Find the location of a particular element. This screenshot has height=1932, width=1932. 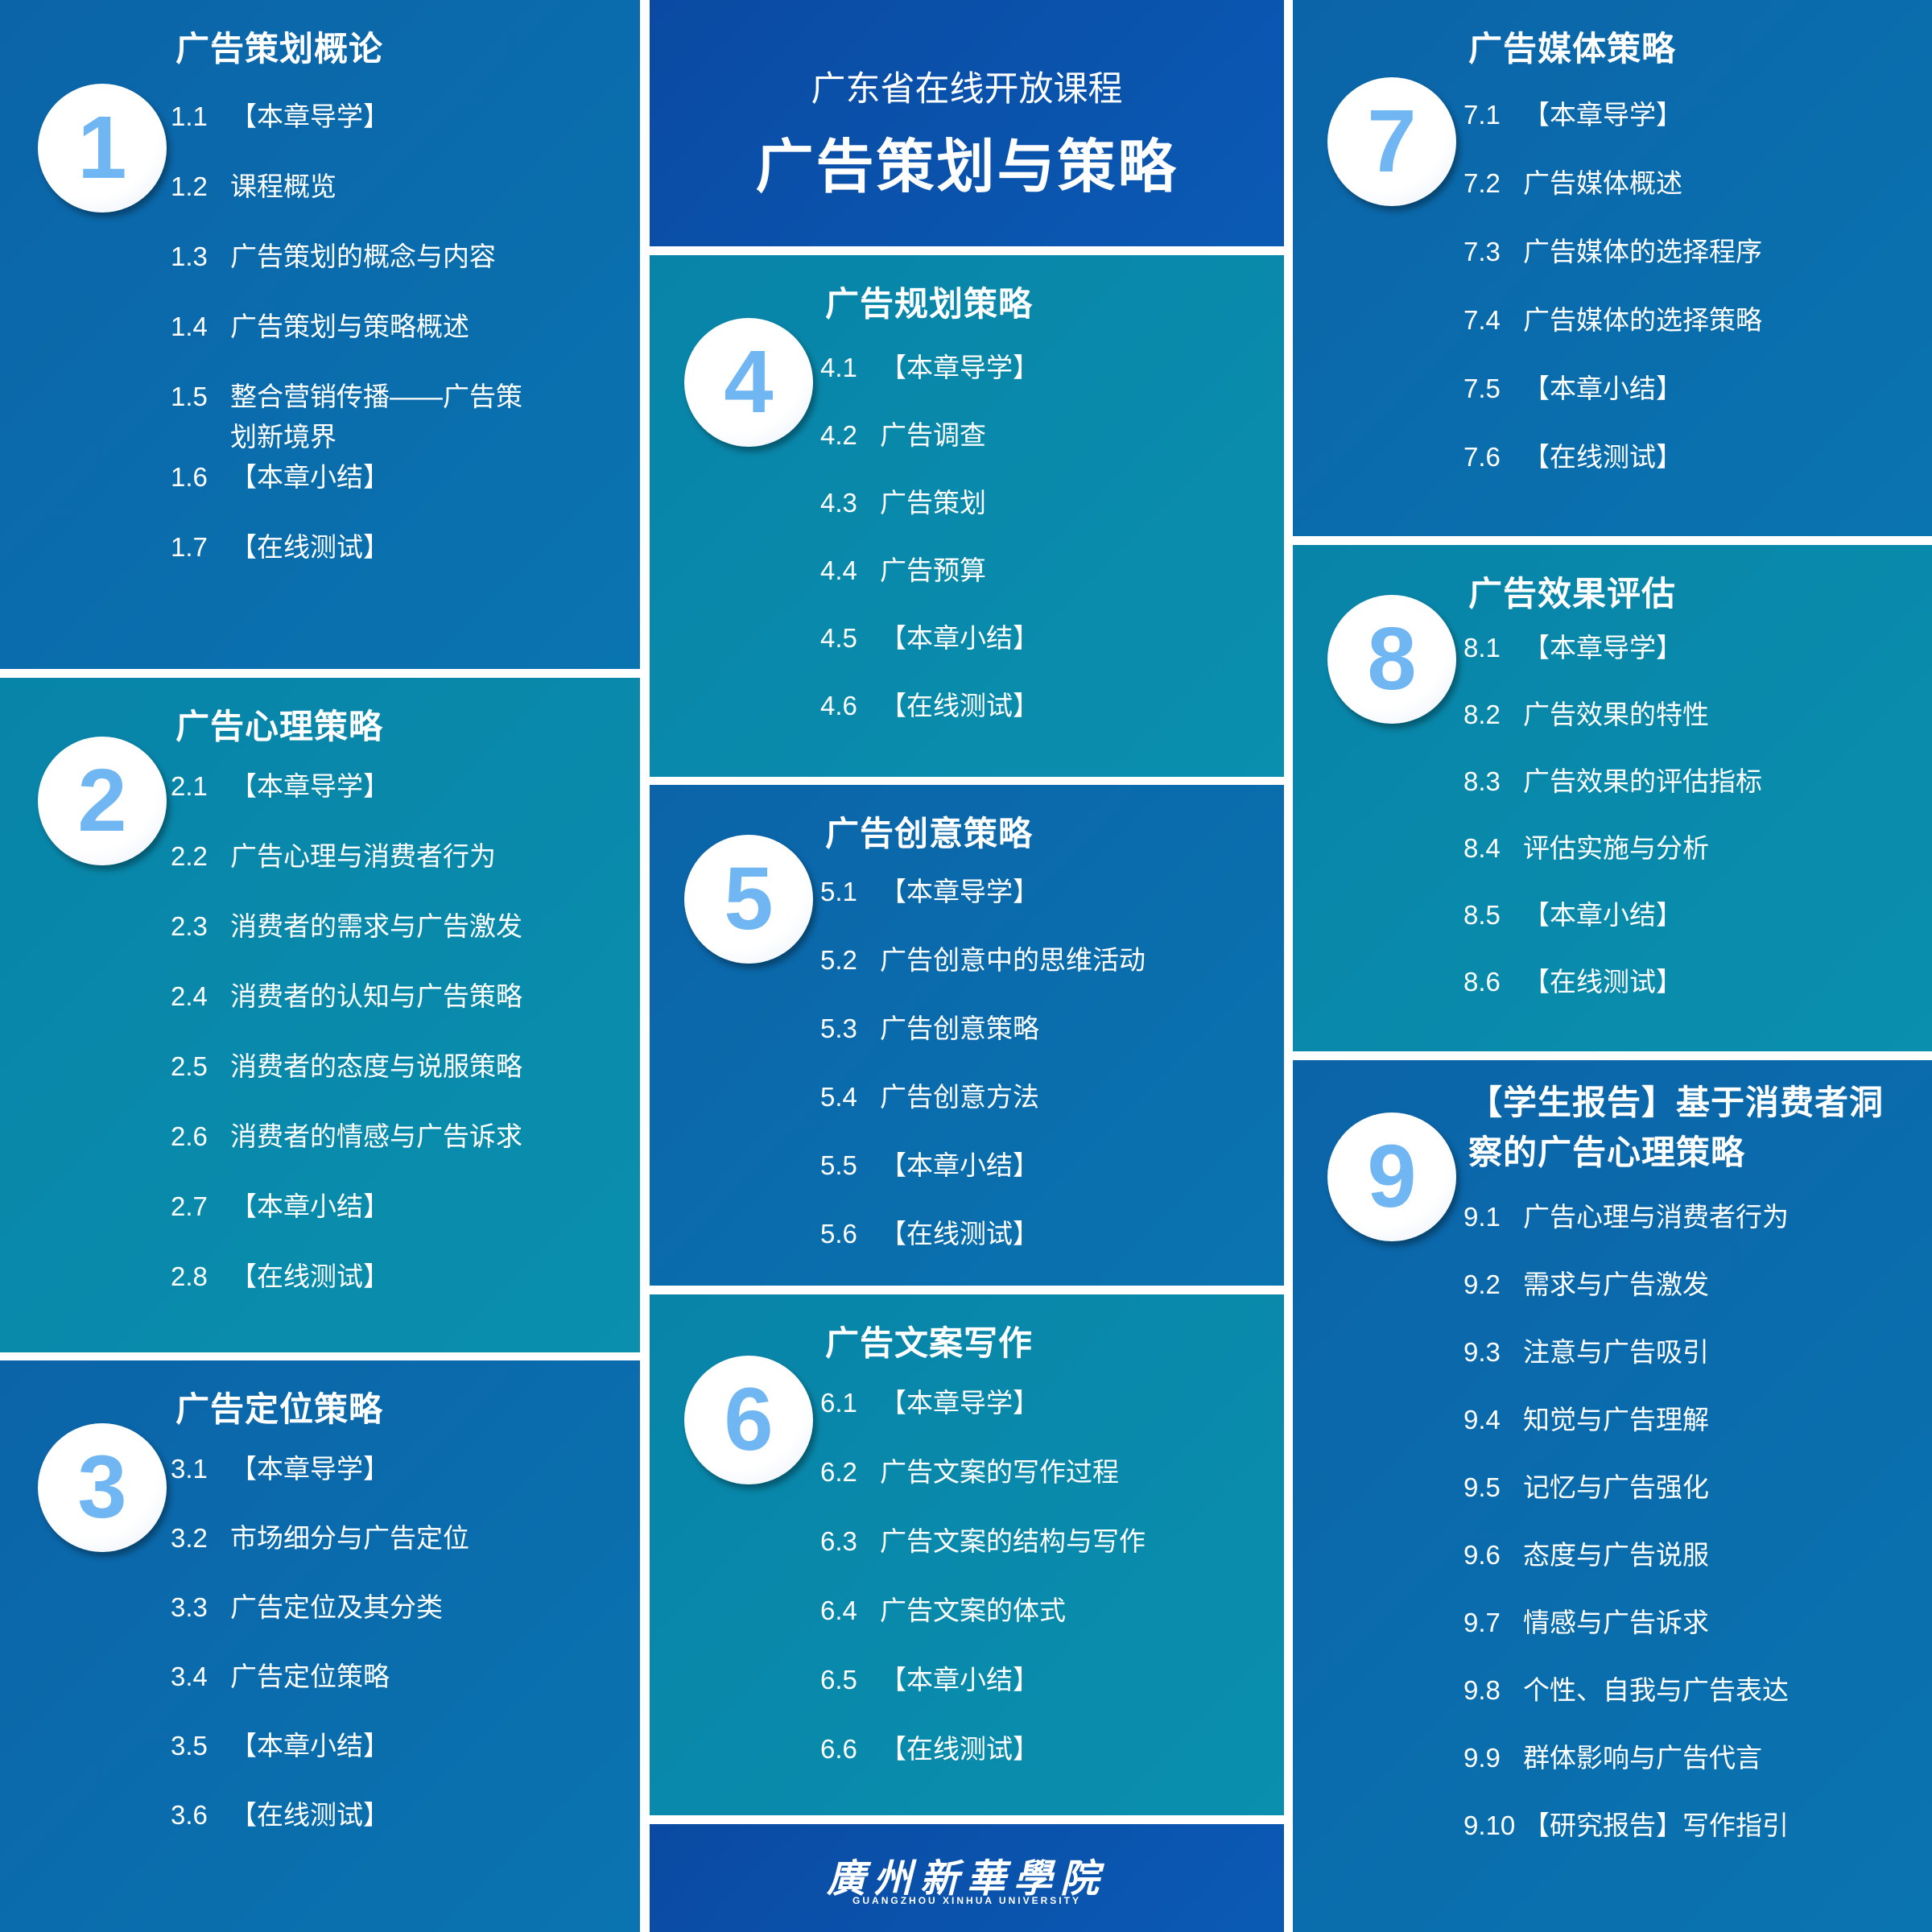

lesson-item: 9.8 个性、自我与广告表达 is located at coordinates (1644, 1704).